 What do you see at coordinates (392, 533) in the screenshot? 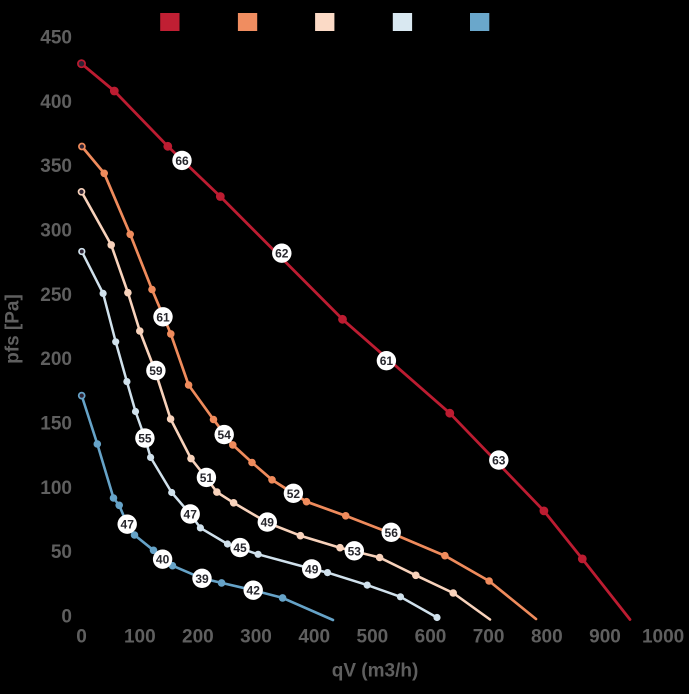
I see `svg-text: 56` at bounding box center [392, 533].